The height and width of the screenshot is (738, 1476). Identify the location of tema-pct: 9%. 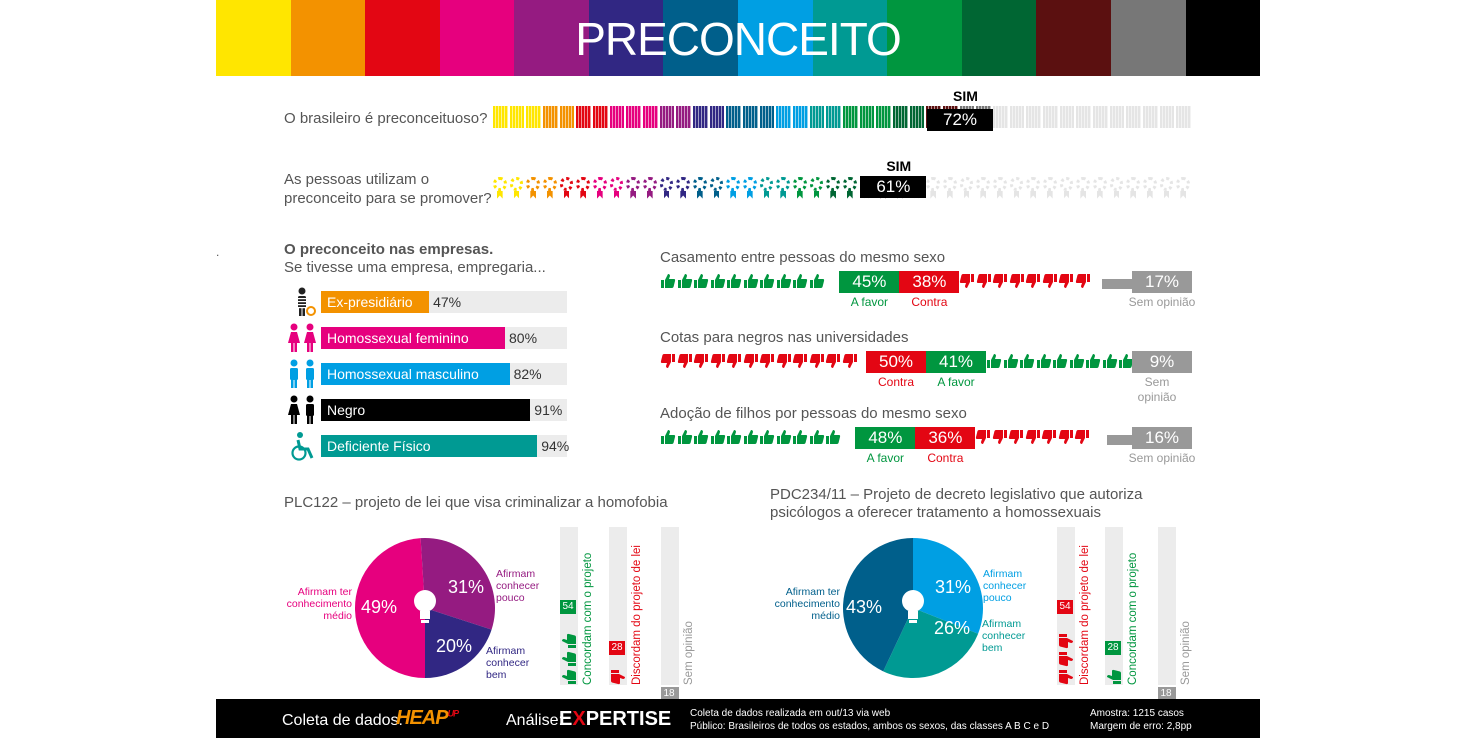
(1162, 361).